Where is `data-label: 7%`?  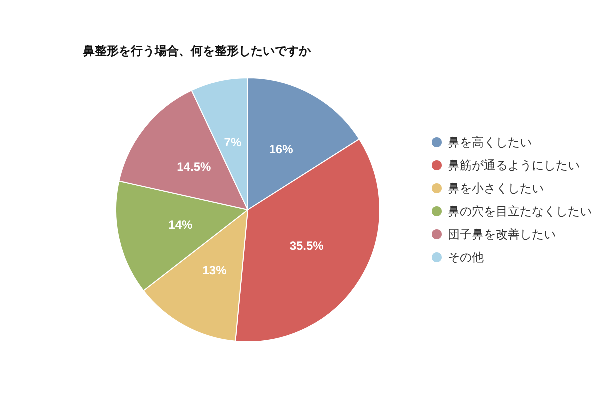
data-label: 7% is located at coordinates (233, 143).